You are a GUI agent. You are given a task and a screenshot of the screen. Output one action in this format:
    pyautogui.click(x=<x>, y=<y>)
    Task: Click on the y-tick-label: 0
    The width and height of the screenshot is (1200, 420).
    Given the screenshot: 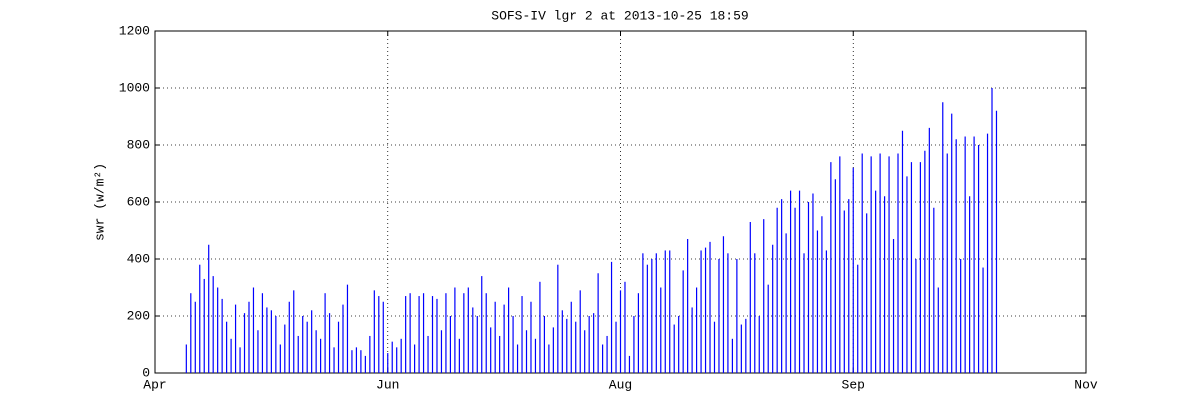 What is the action you would take?
    pyautogui.click(x=146, y=372)
    